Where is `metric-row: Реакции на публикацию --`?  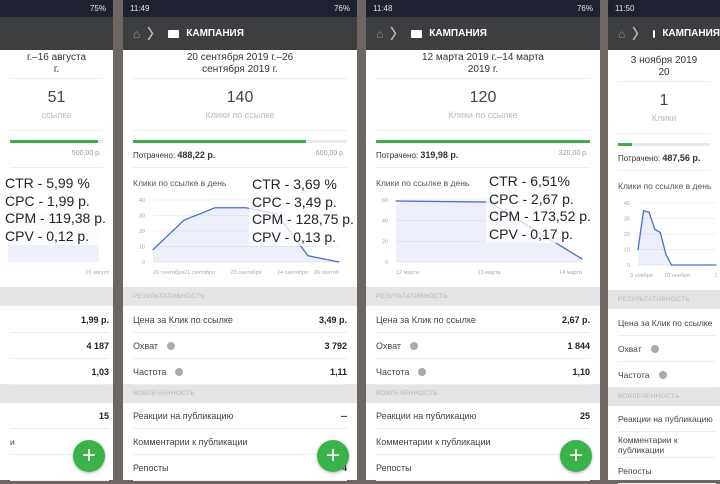
metric-row: Реакции на публикацию -- is located at coordinates (240, 416).